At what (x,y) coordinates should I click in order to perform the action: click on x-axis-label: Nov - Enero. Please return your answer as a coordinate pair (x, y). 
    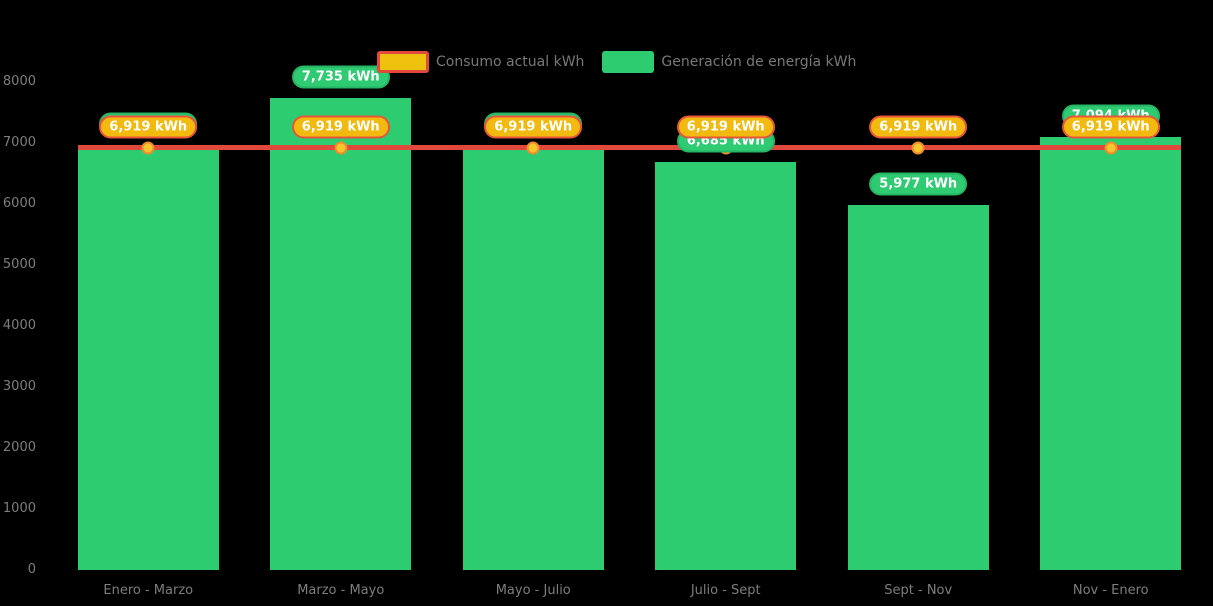
    Looking at the image, I should click on (1110, 590).